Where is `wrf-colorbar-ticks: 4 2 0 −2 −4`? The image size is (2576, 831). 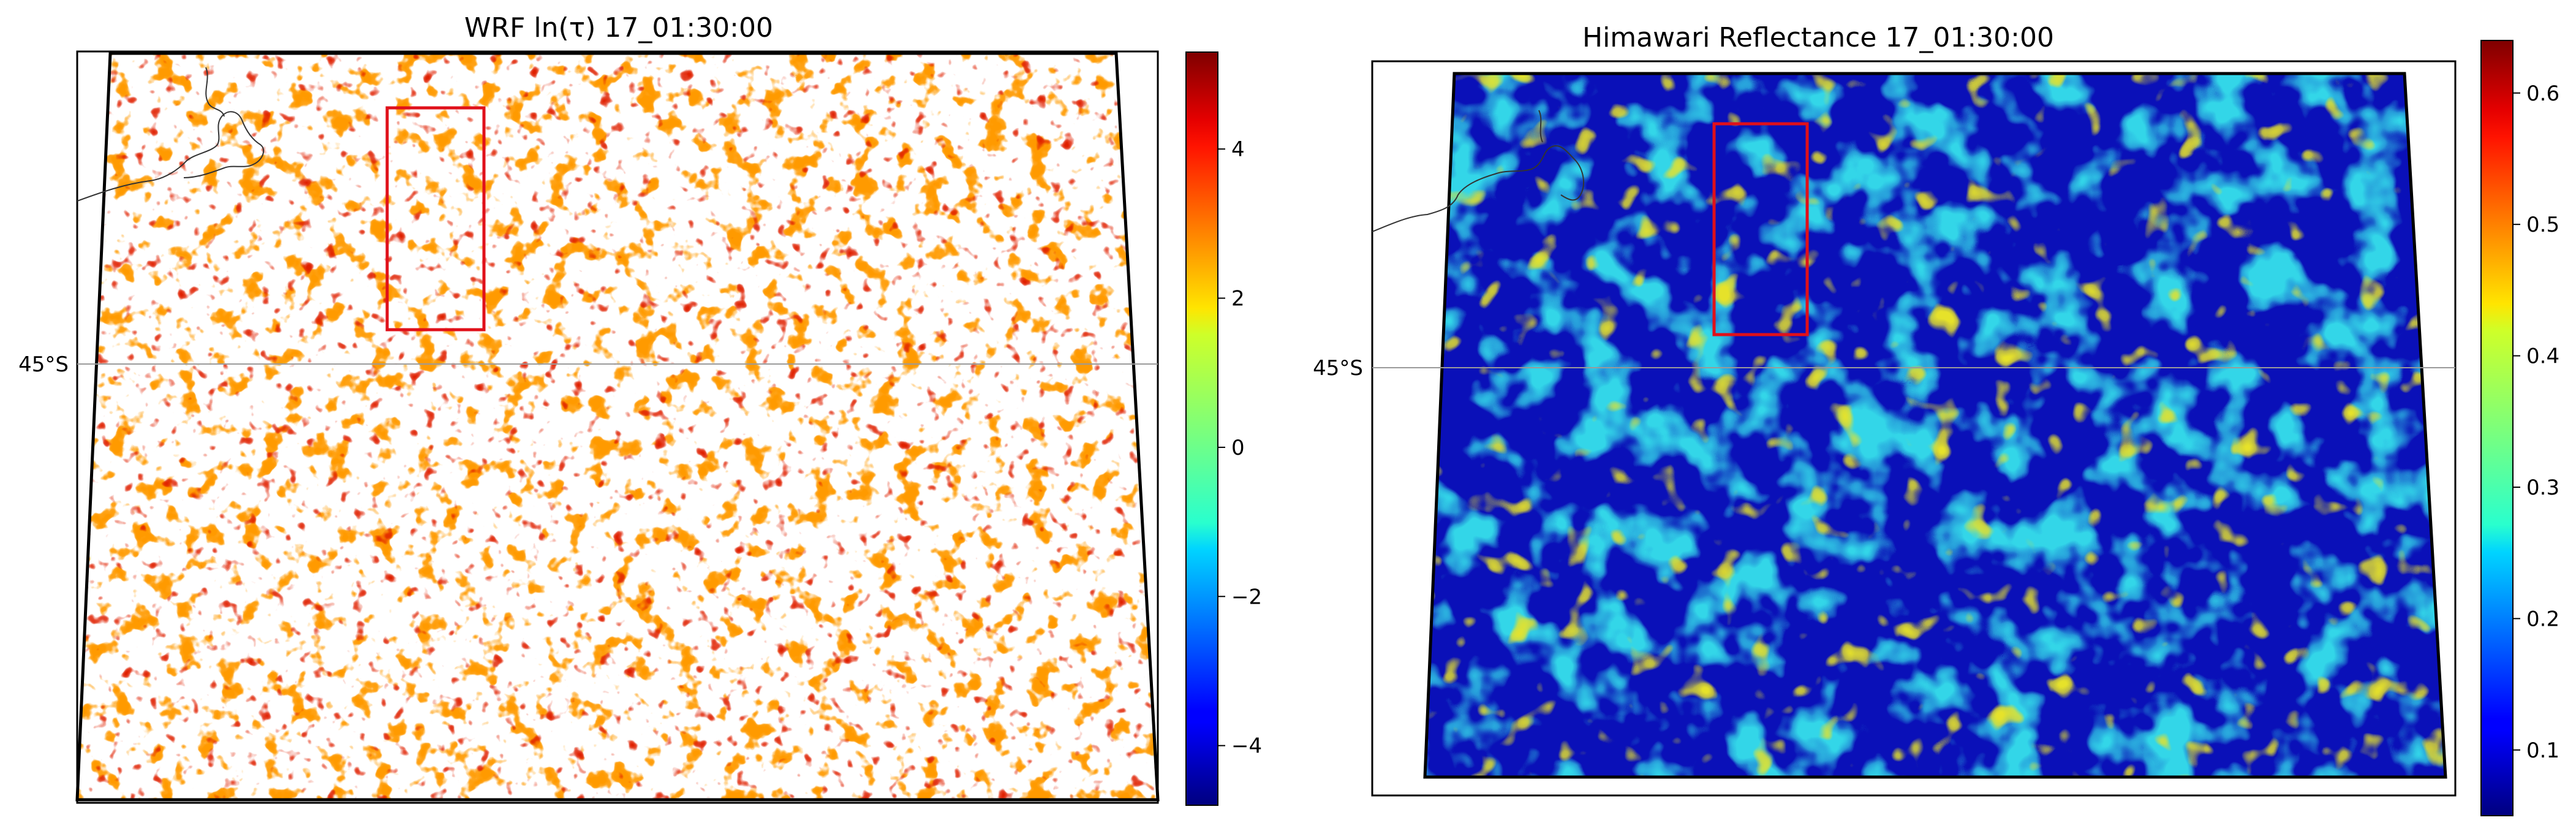
wrf-colorbar-ticks: 4 2 0 −2 −4 is located at coordinates (1240, 448).